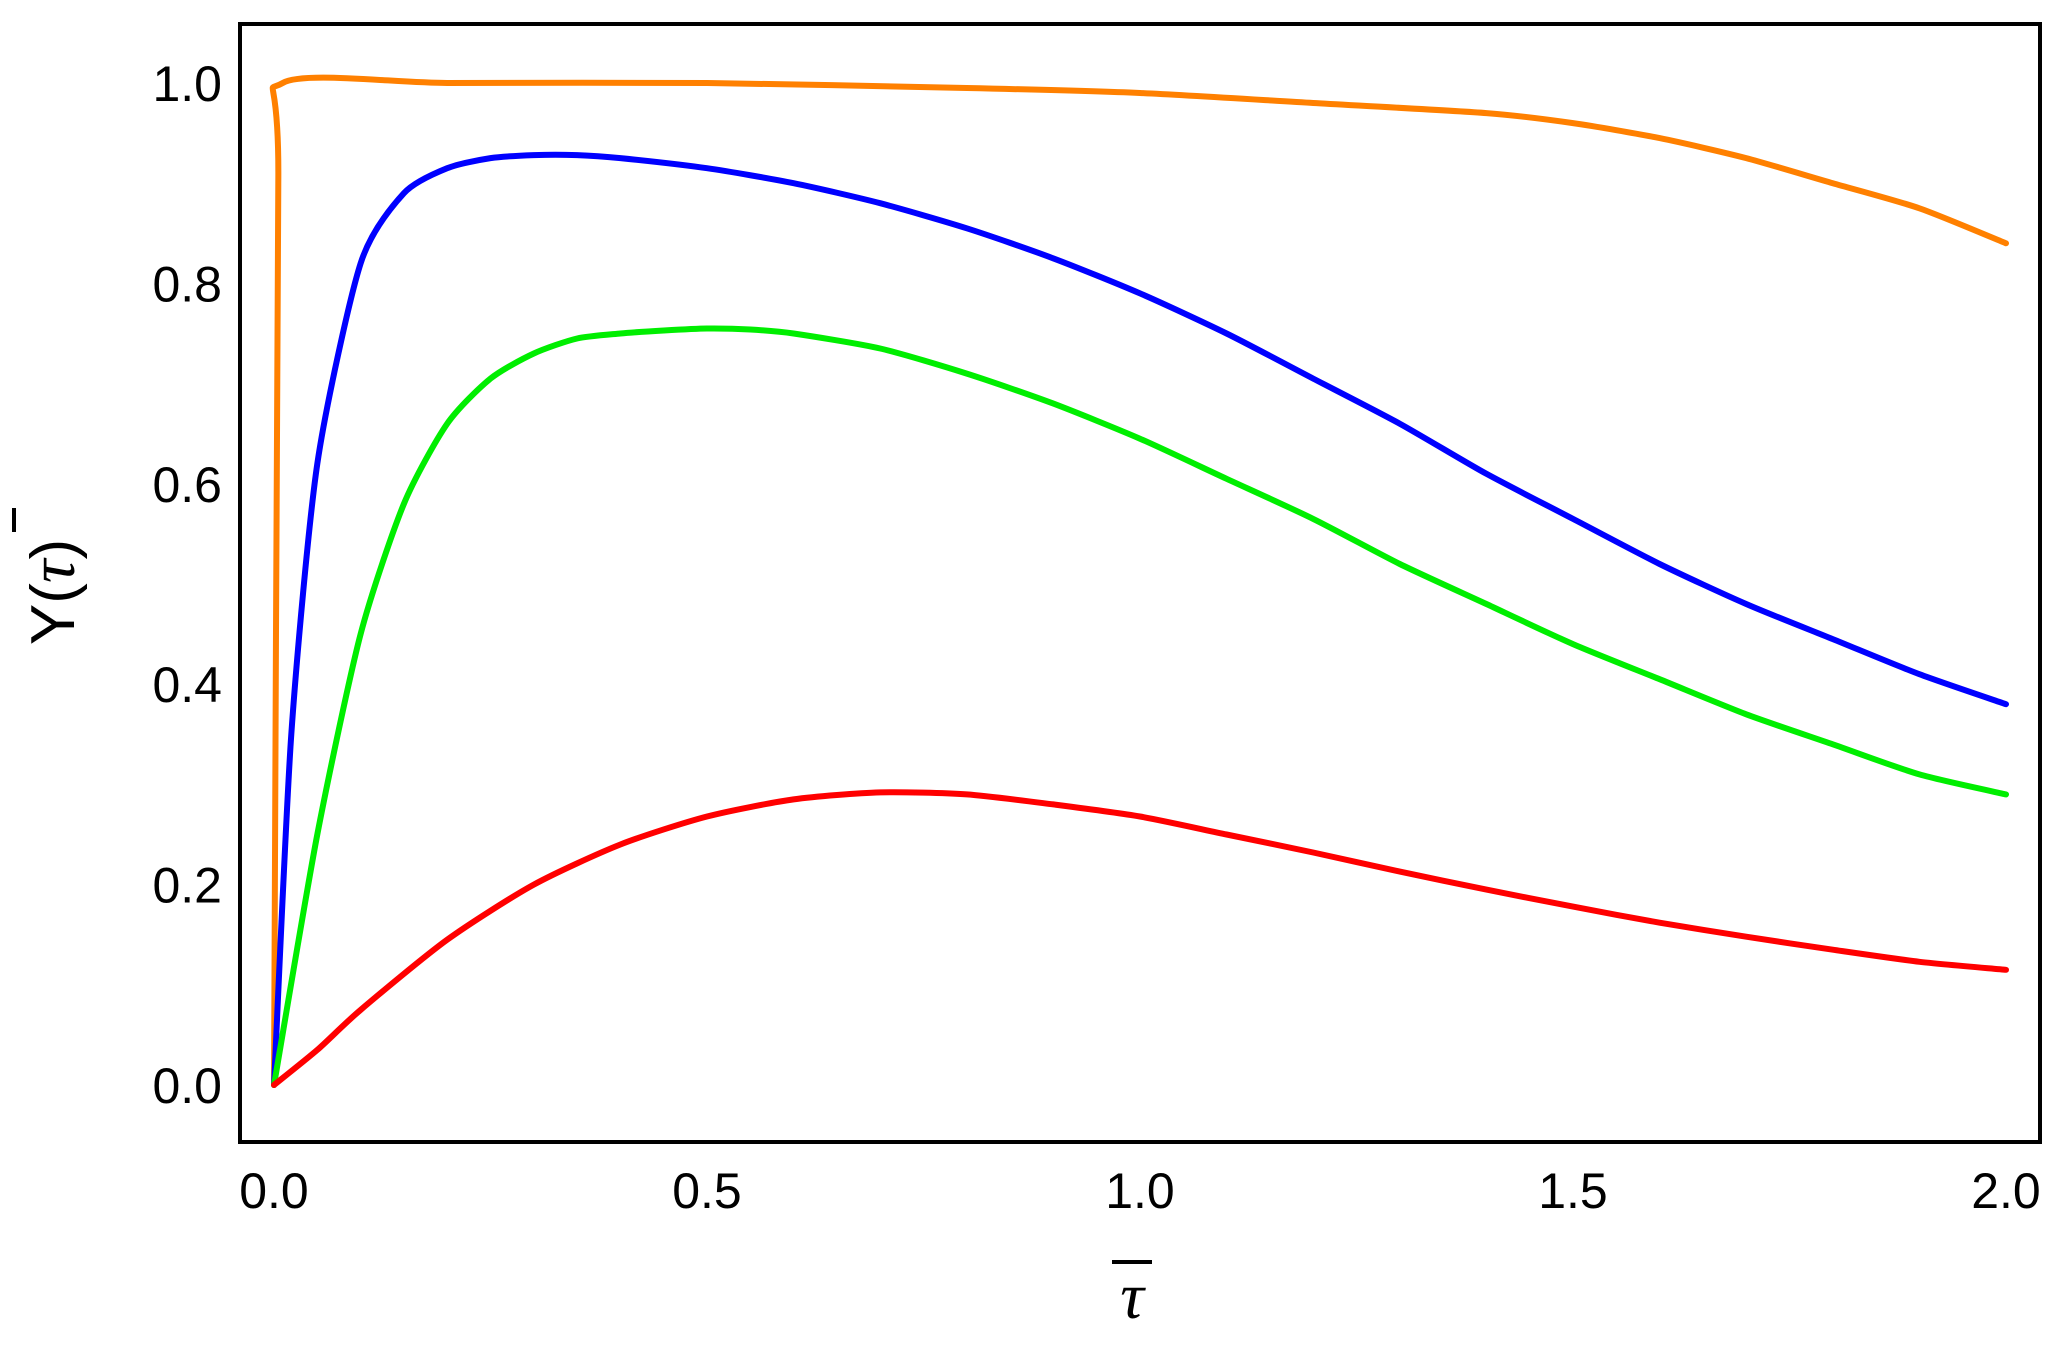  I want to click on y-tick-label: 0.2, so click(187, 886).